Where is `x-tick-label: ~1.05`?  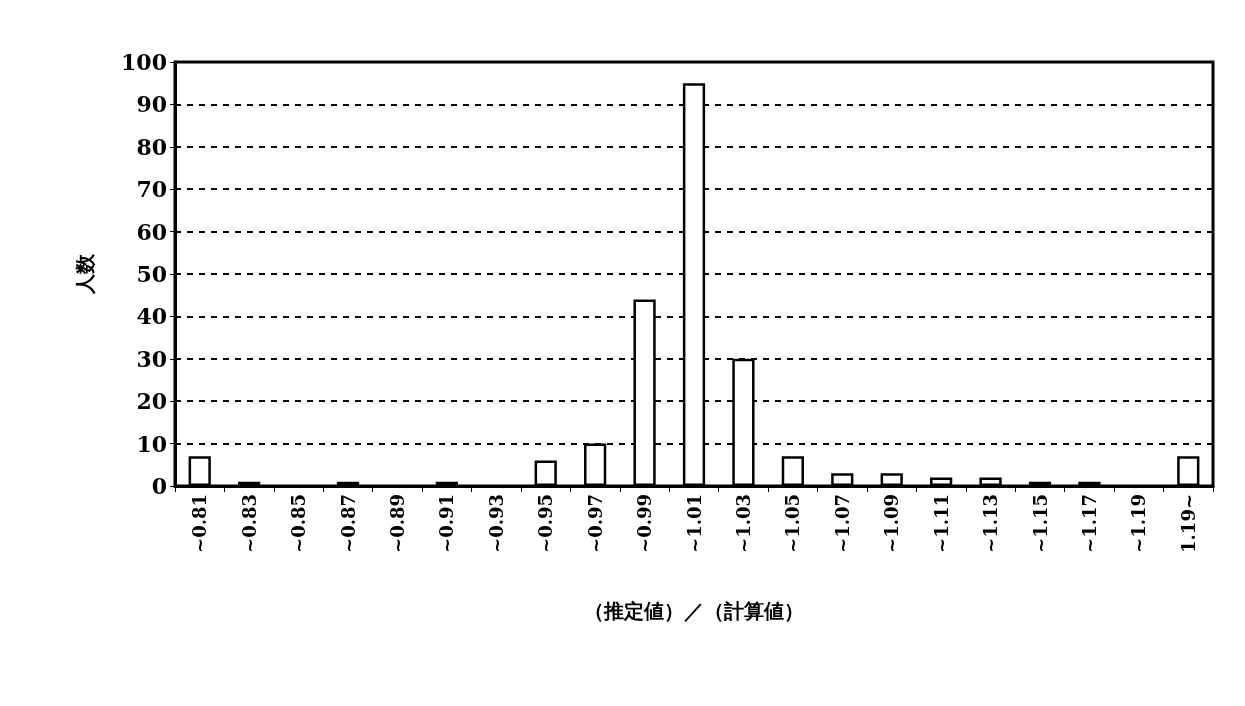 x-tick-label: ~1.05 is located at coordinates (793, 523).